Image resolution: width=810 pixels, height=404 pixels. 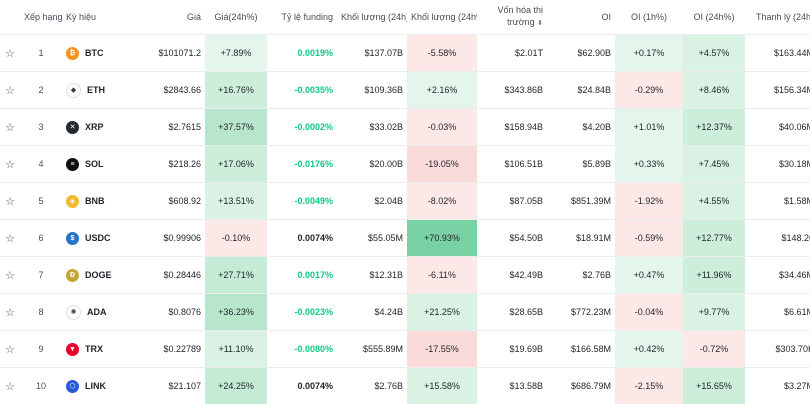 What do you see at coordinates (171, 386) in the screenshot?
I see `price-cell: $21.107` at bounding box center [171, 386].